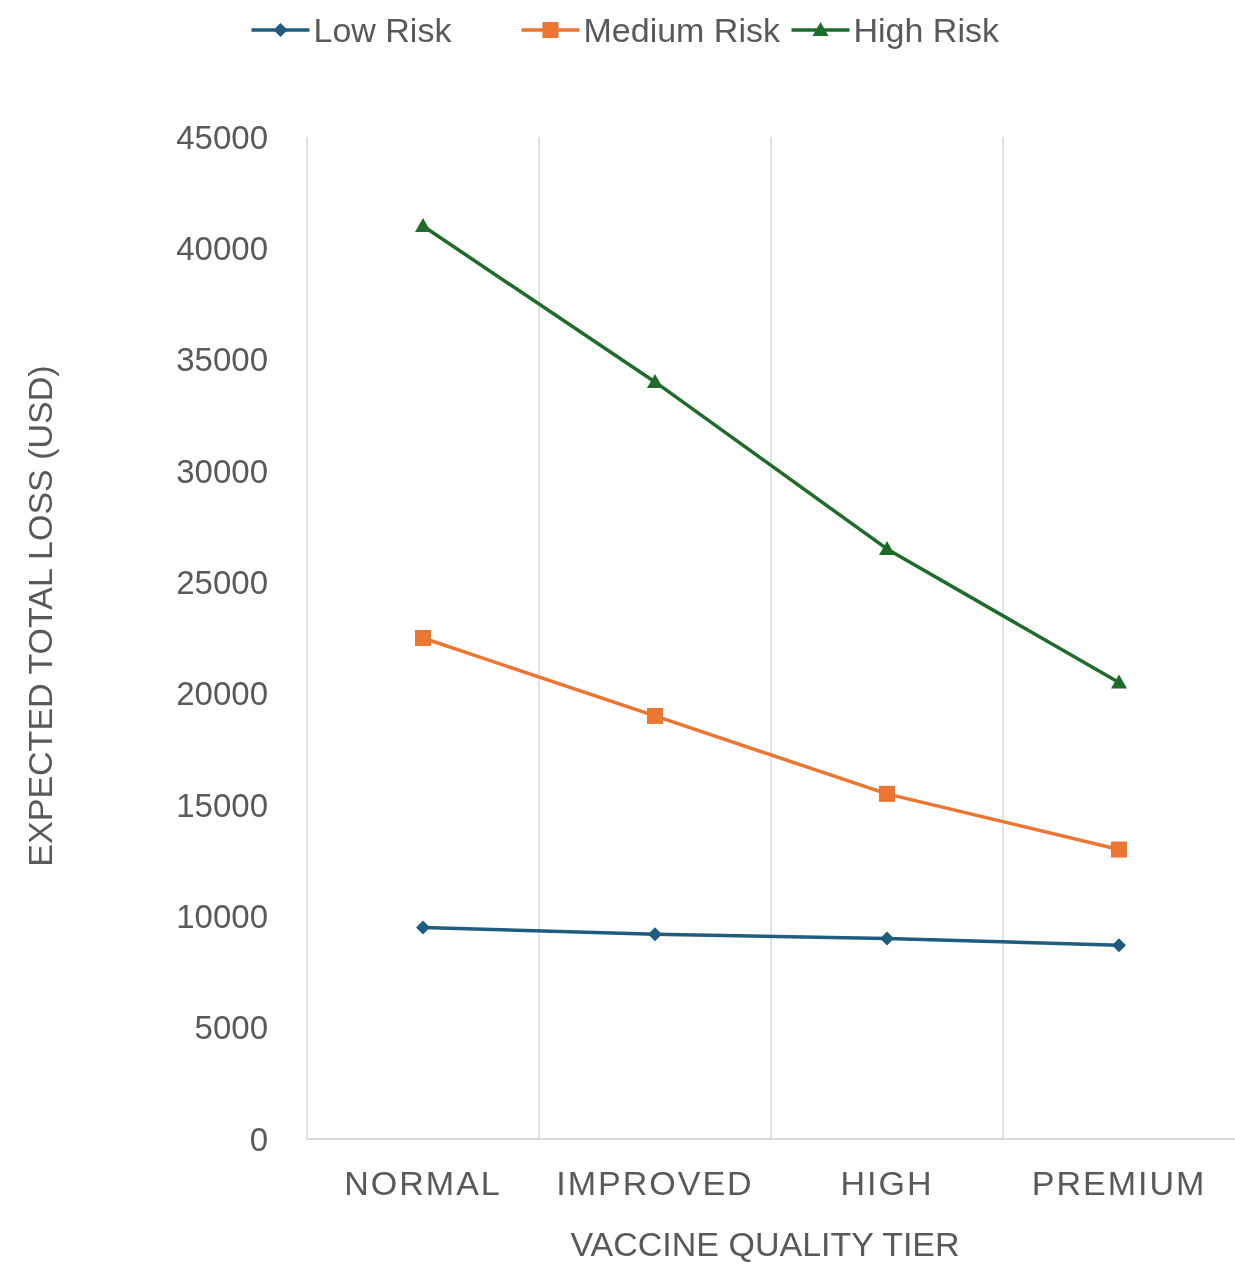  Describe the element at coordinates (258, 1139) in the screenshot. I see `y-tick-label: 0` at that location.